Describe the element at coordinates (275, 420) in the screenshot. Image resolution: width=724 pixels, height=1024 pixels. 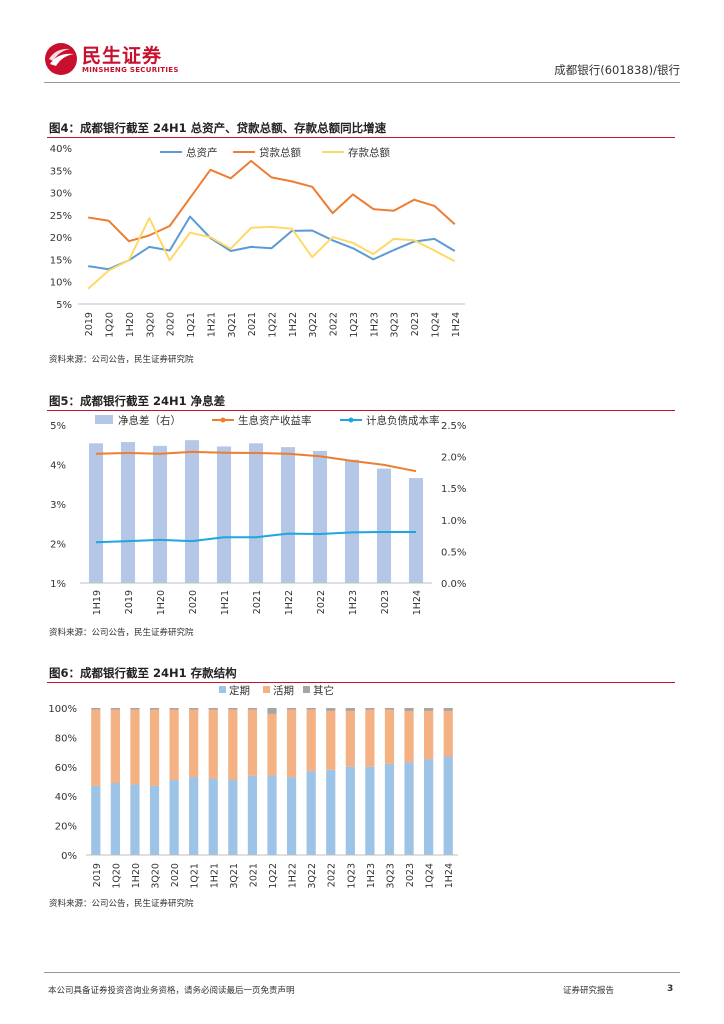
I see `fig5-legend-label: 生息资产收益率` at that location.